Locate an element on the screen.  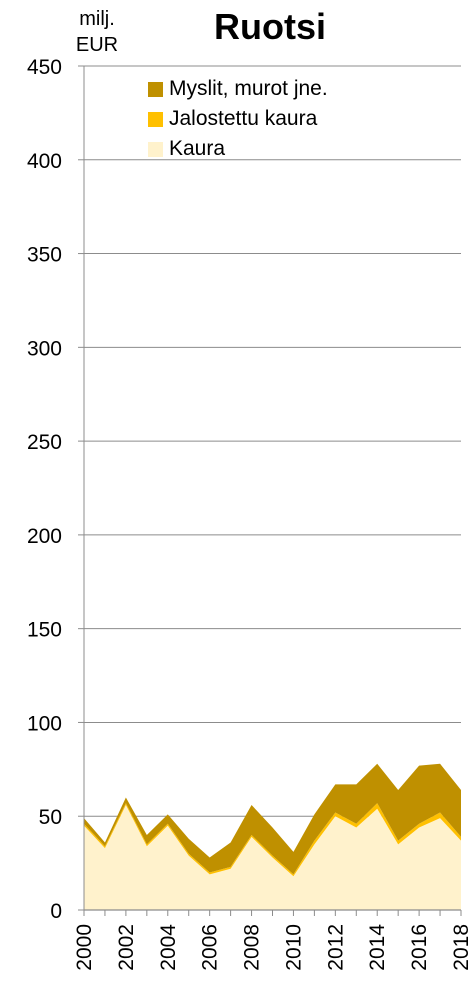
x-tick-label: 2002 is located at coordinates (126, 947).